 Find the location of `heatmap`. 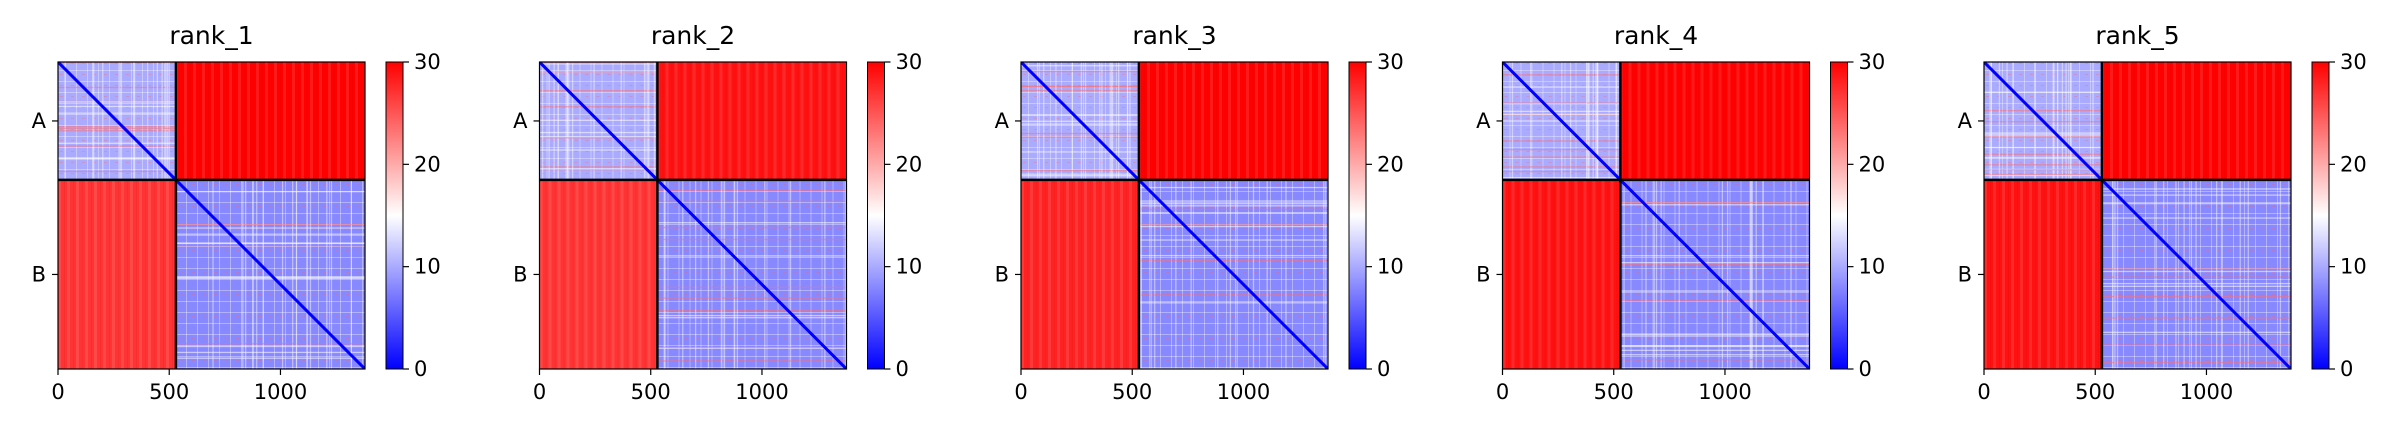

heatmap is located at coordinates (2137, 215).